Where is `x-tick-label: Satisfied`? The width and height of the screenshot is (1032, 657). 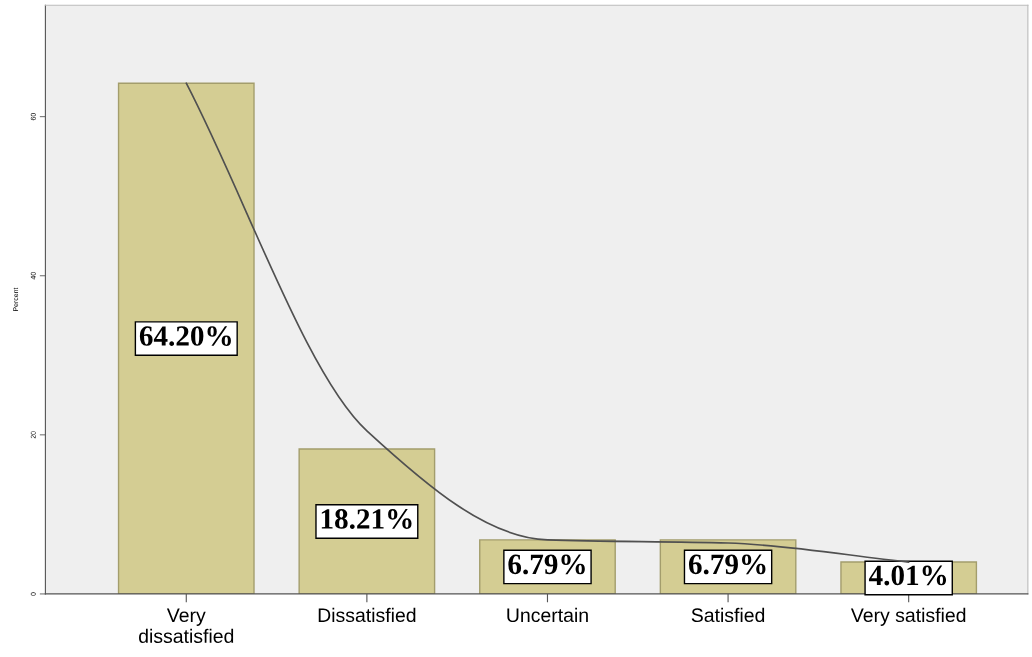 x-tick-label: Satisfied is located at coordinates (728, 615).